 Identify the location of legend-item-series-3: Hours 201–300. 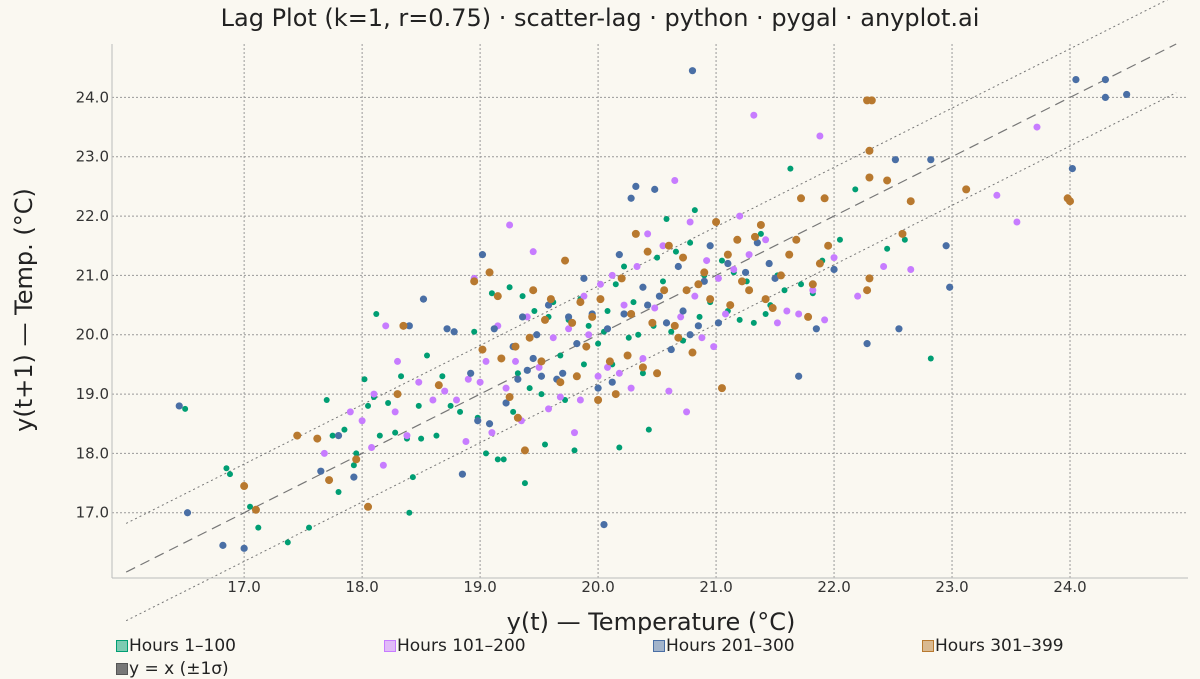
(724, 646).